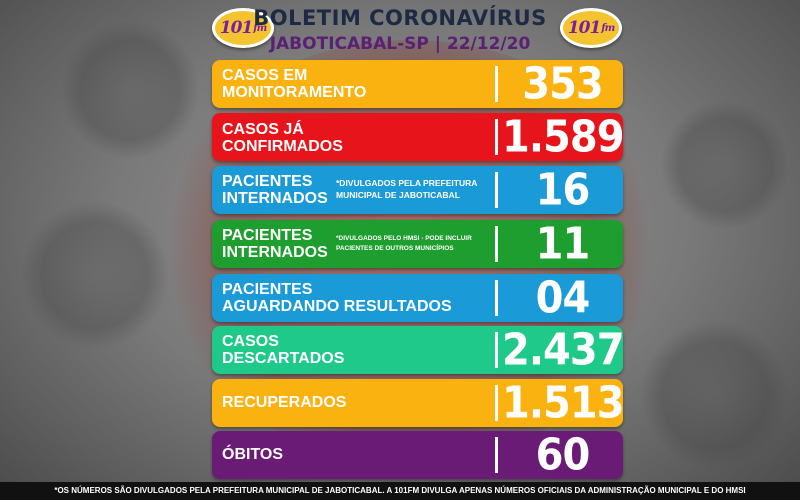 This screenshot has height=500, width=800. What do you see at coordinates (337, 298) in the screenshot?
I see `stat-label: PACIENTES AGUARDANDO RESULTADOS` at bounding box center [337, 298].